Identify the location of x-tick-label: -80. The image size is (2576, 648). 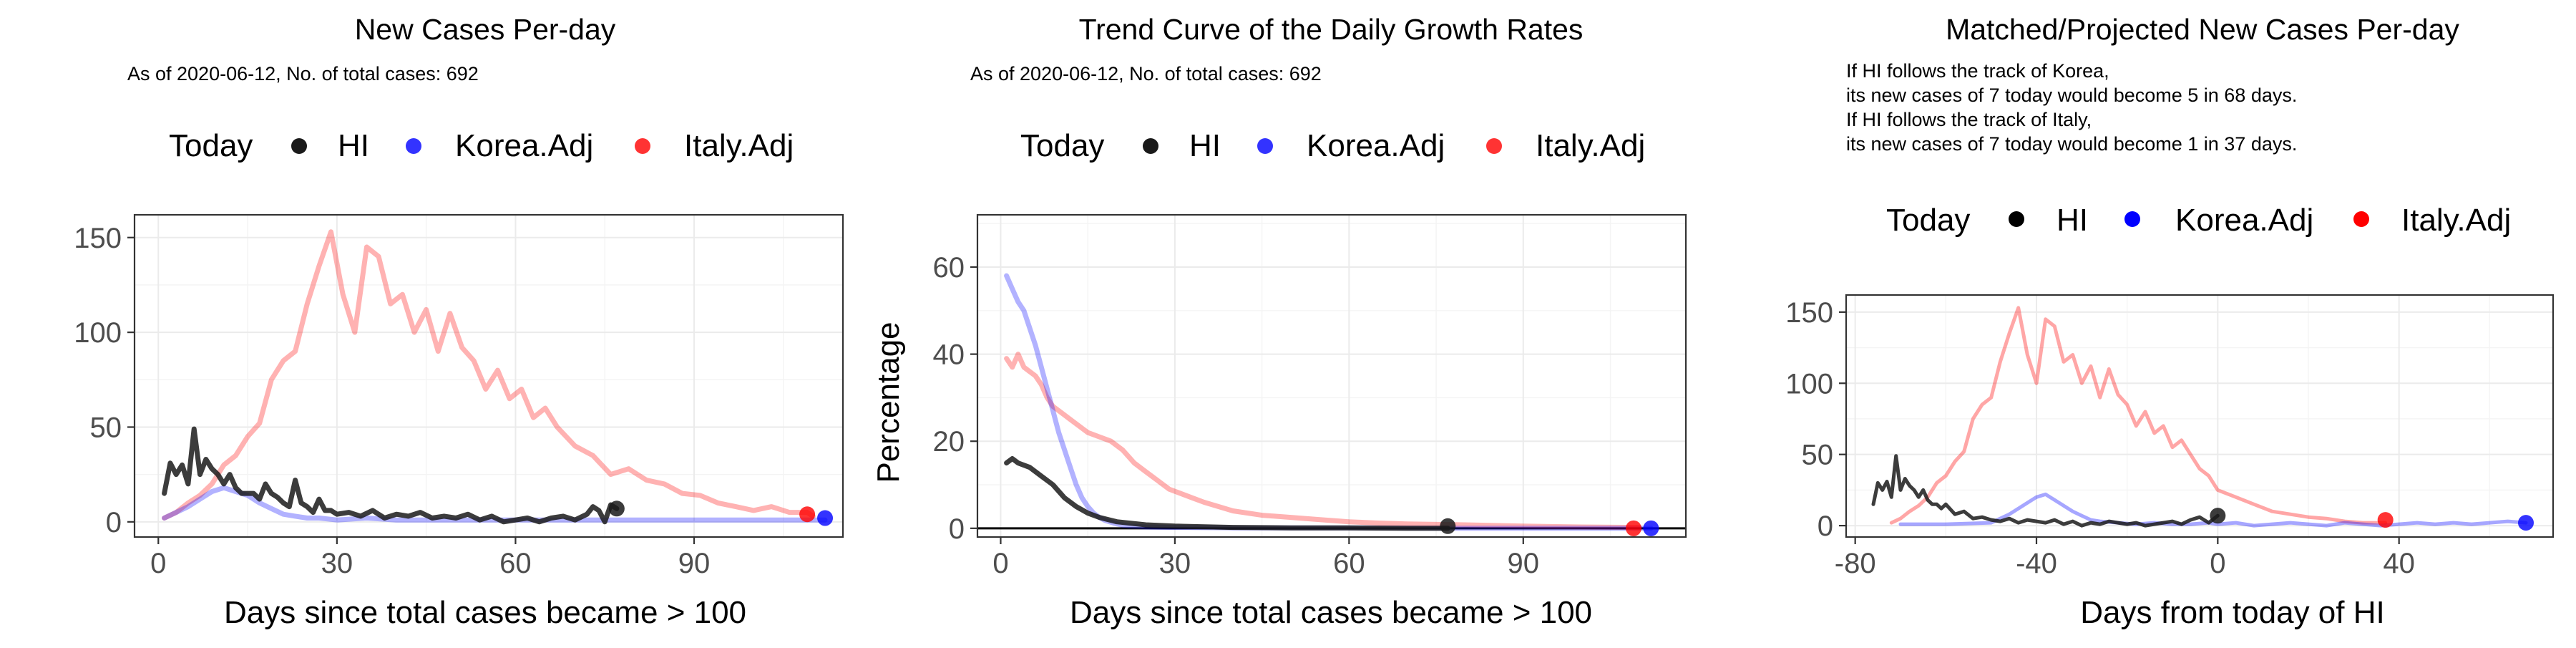
(1855, 563).